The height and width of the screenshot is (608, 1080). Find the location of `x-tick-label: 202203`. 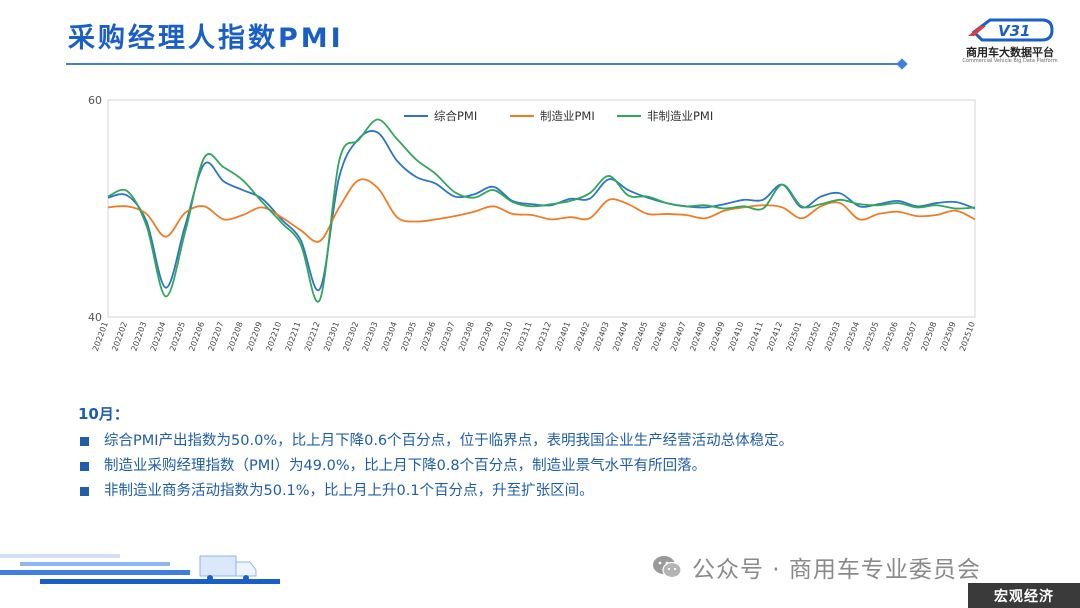

x-tick-label: 202203 is located at coordinates (139, 337).